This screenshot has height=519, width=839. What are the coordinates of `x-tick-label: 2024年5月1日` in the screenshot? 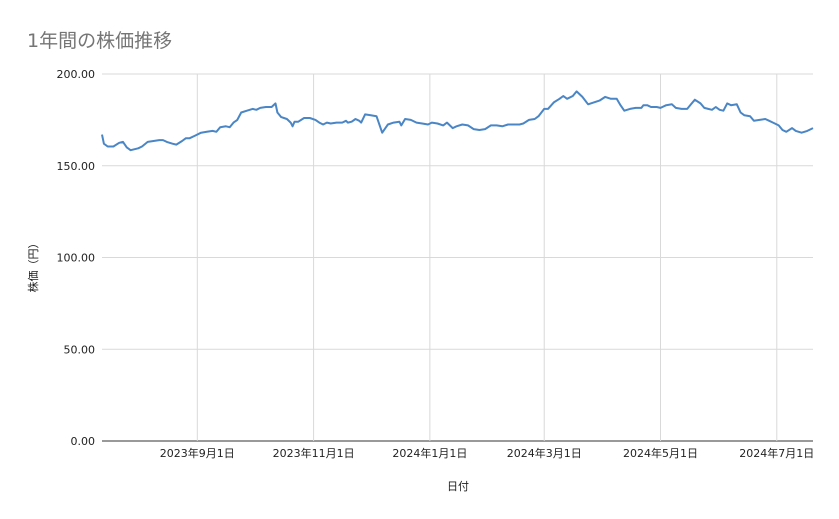 It's located at (660, 453).